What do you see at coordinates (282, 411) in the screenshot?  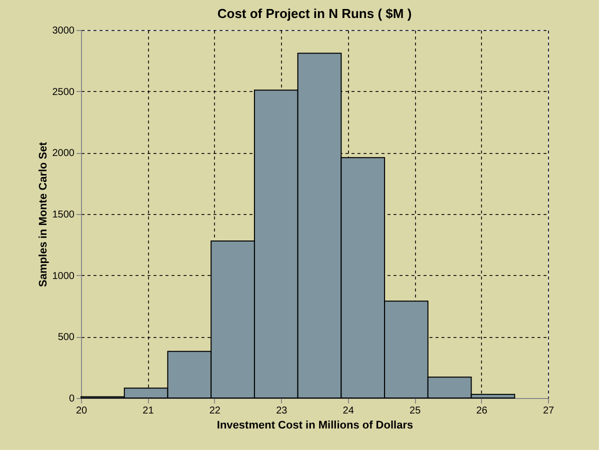 I see `x-tick-label: 23` at bounding box center [282, 411].